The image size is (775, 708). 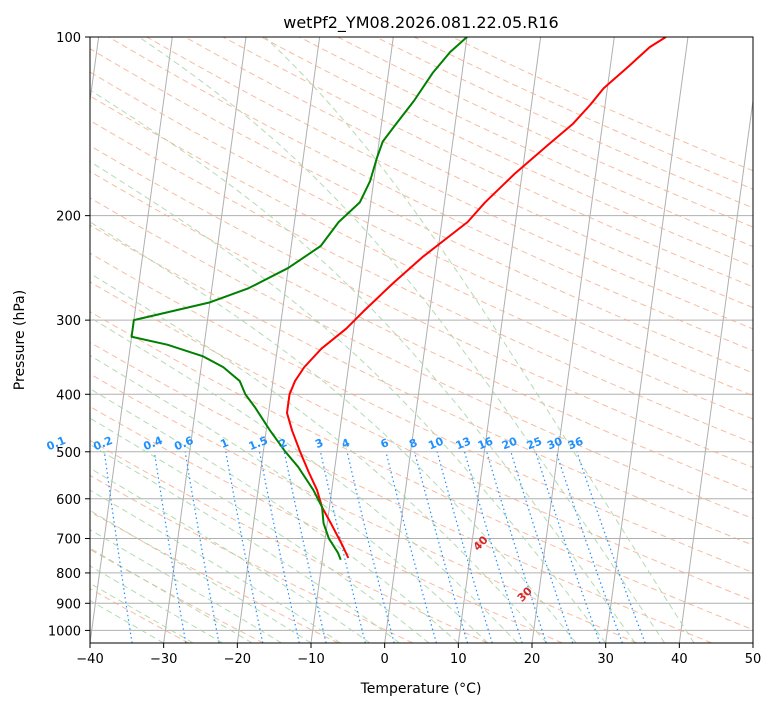 What do you see at coordinates (237, 659) in the screenshot?
I see `x-tick-label: −20` at bounding box center [237, 659].